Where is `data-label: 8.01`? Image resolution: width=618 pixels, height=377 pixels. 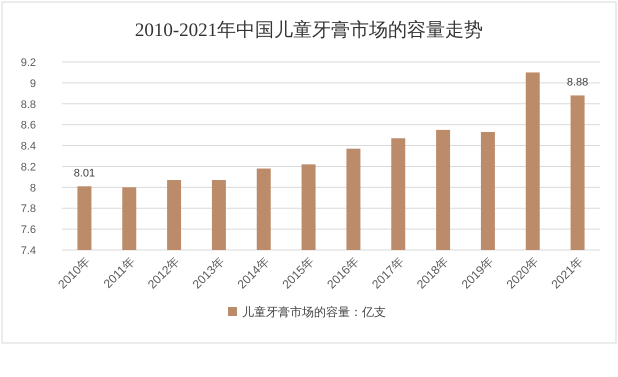
data-label: 8.01 is located at coordinates (85, 173).